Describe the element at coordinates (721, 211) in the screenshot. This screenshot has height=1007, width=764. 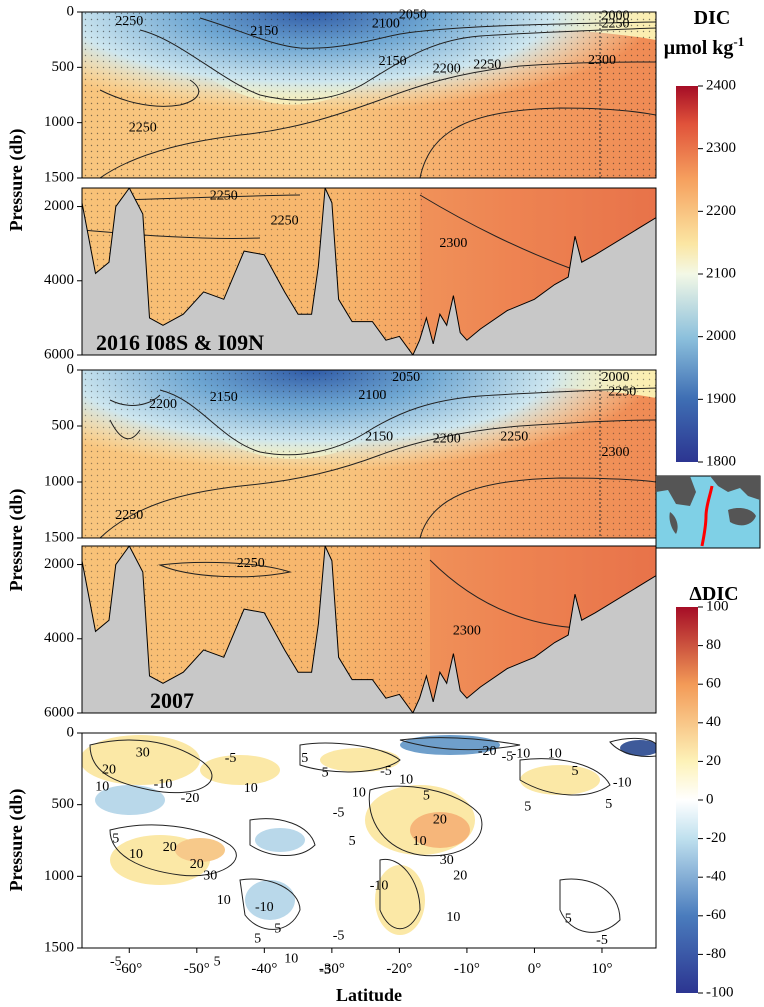
I see `colorbar-tick-label: 2200` at that location.